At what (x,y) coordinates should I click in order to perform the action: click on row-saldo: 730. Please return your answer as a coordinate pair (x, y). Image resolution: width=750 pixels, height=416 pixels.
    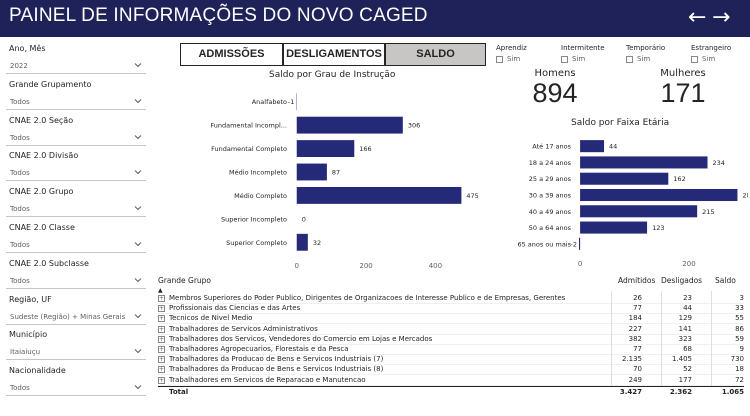
    Looking at the image, I should click on (737, 359).